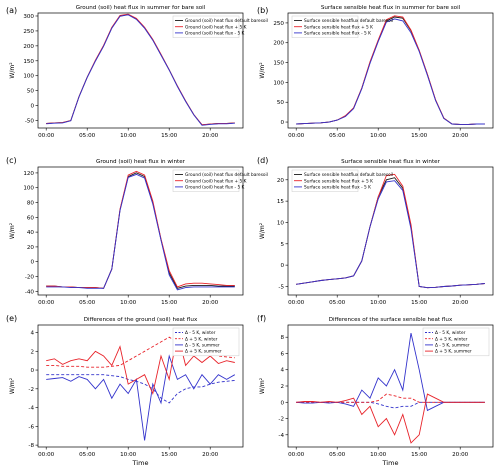  What do you see at coordinates (31, 233) in the screenshot?
I see `y-tick-label: 40` at bounding box center [31, 233].